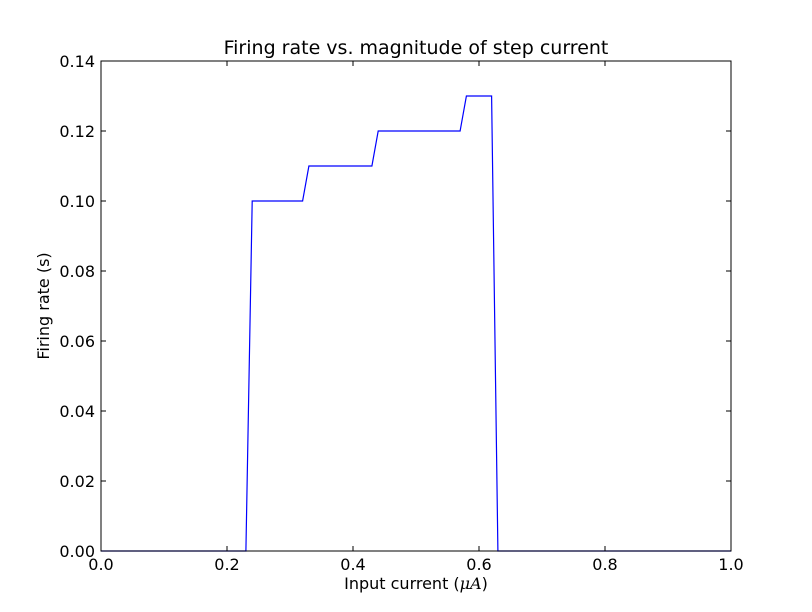  What do you see at coordinates (77, 201) in the screenshot?
I see `y-tick-label: 0.10` at bounding box center [77, 201].